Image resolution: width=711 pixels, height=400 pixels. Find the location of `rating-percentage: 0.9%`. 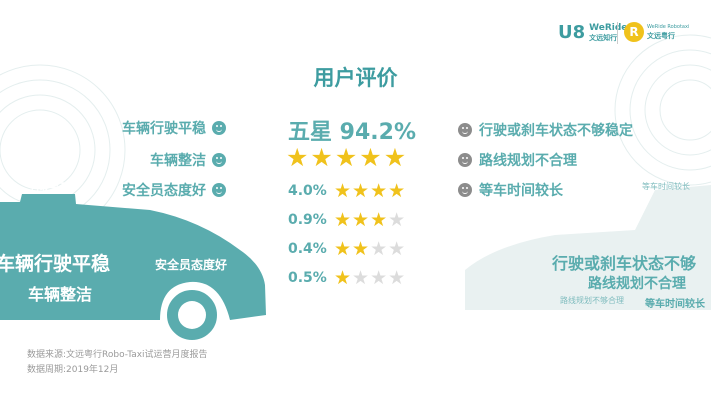

rating-percentage: 0.9% is located at coordinates (307, 220).